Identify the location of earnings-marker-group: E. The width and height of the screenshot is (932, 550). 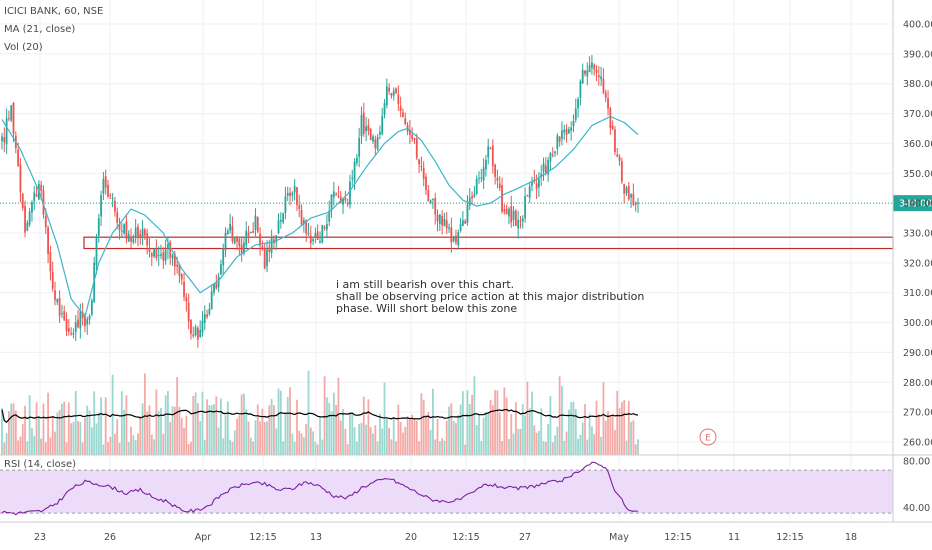
(708, 437).